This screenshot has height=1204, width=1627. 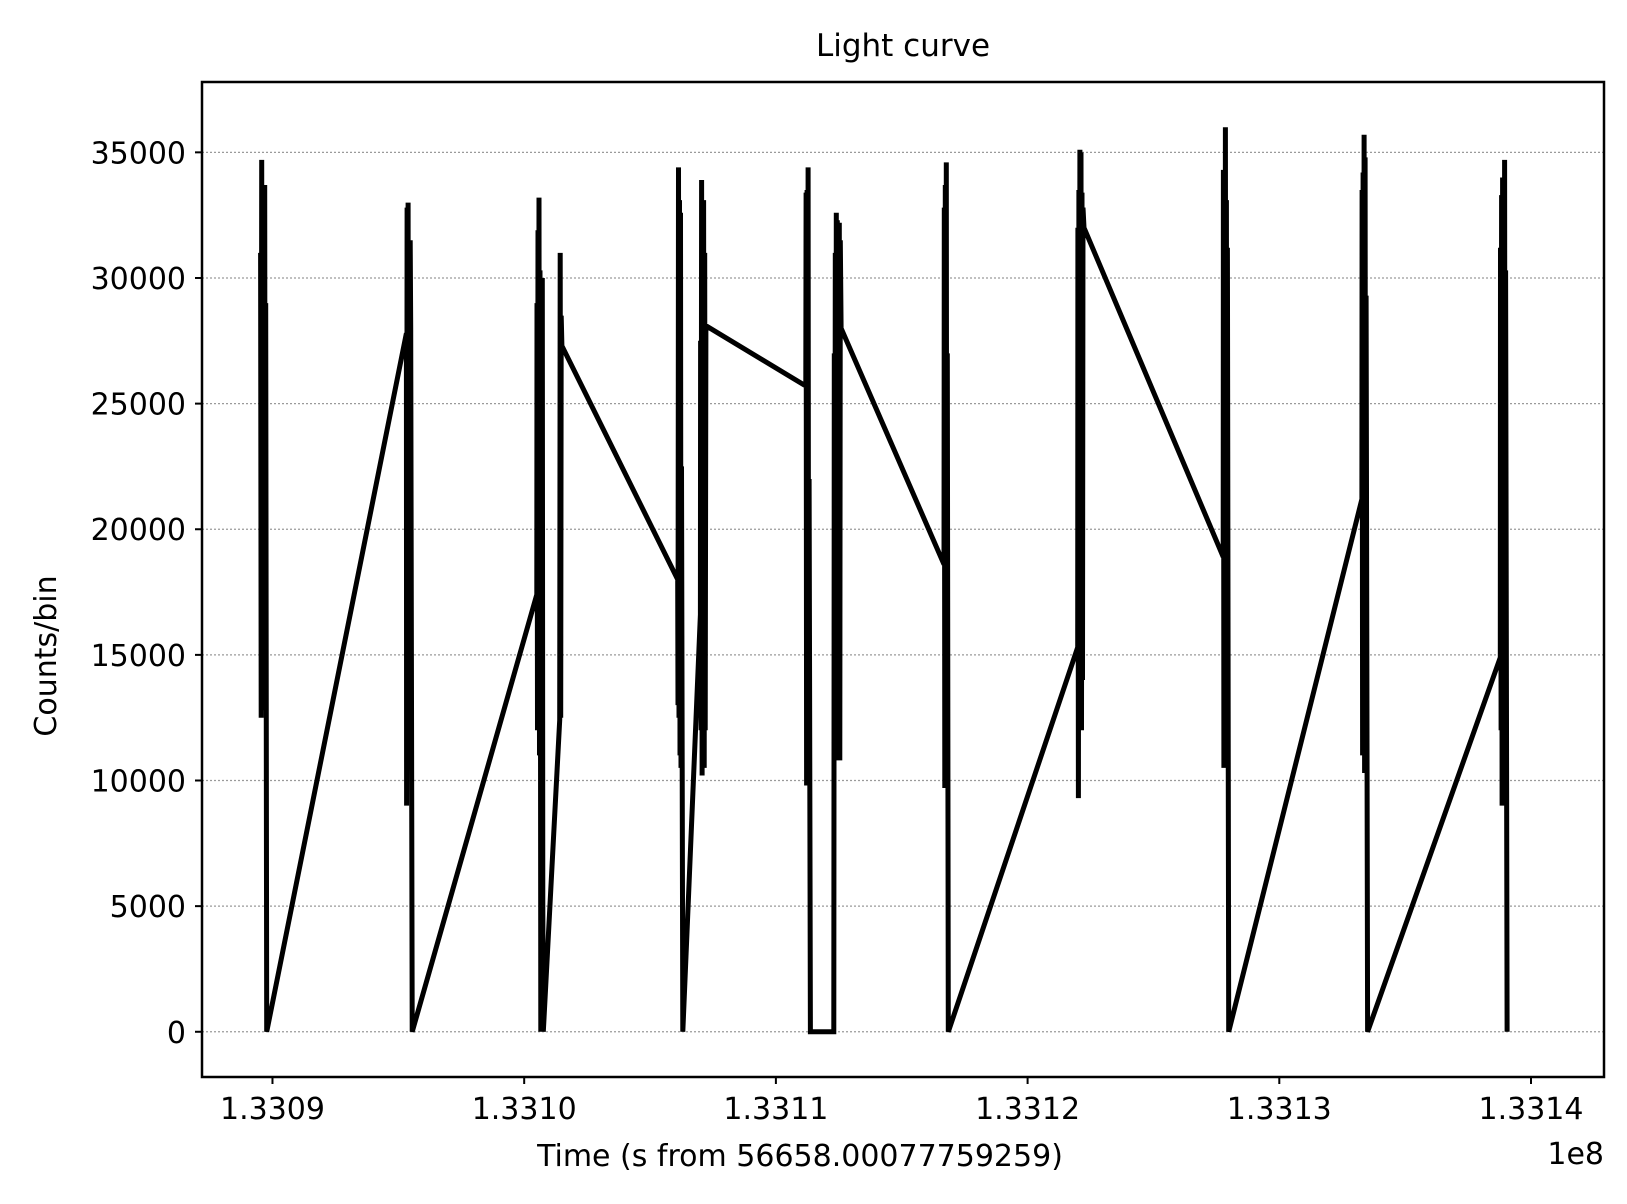 I want to click on y-tick-label: 15000, so click(x=138, y=656).